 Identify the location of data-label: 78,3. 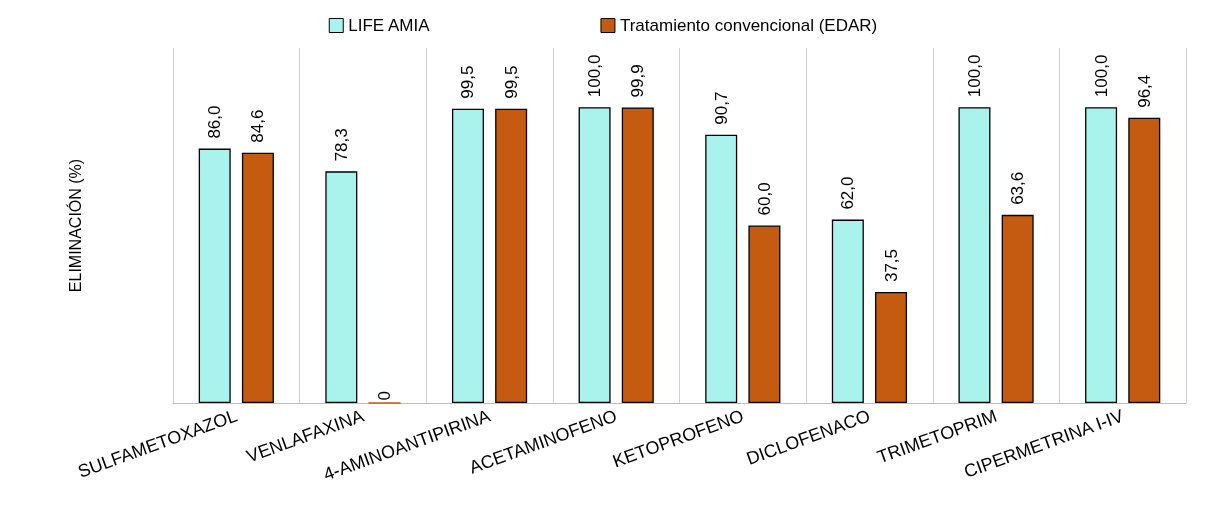
(341, 145).